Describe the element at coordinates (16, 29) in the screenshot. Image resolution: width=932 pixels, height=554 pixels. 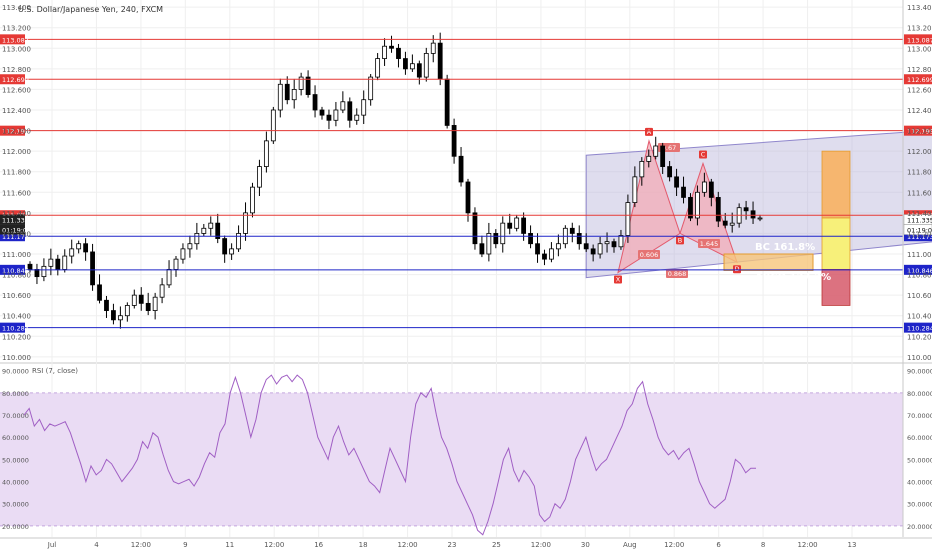
I see `price-tick-label-left: 113.200` at that location.